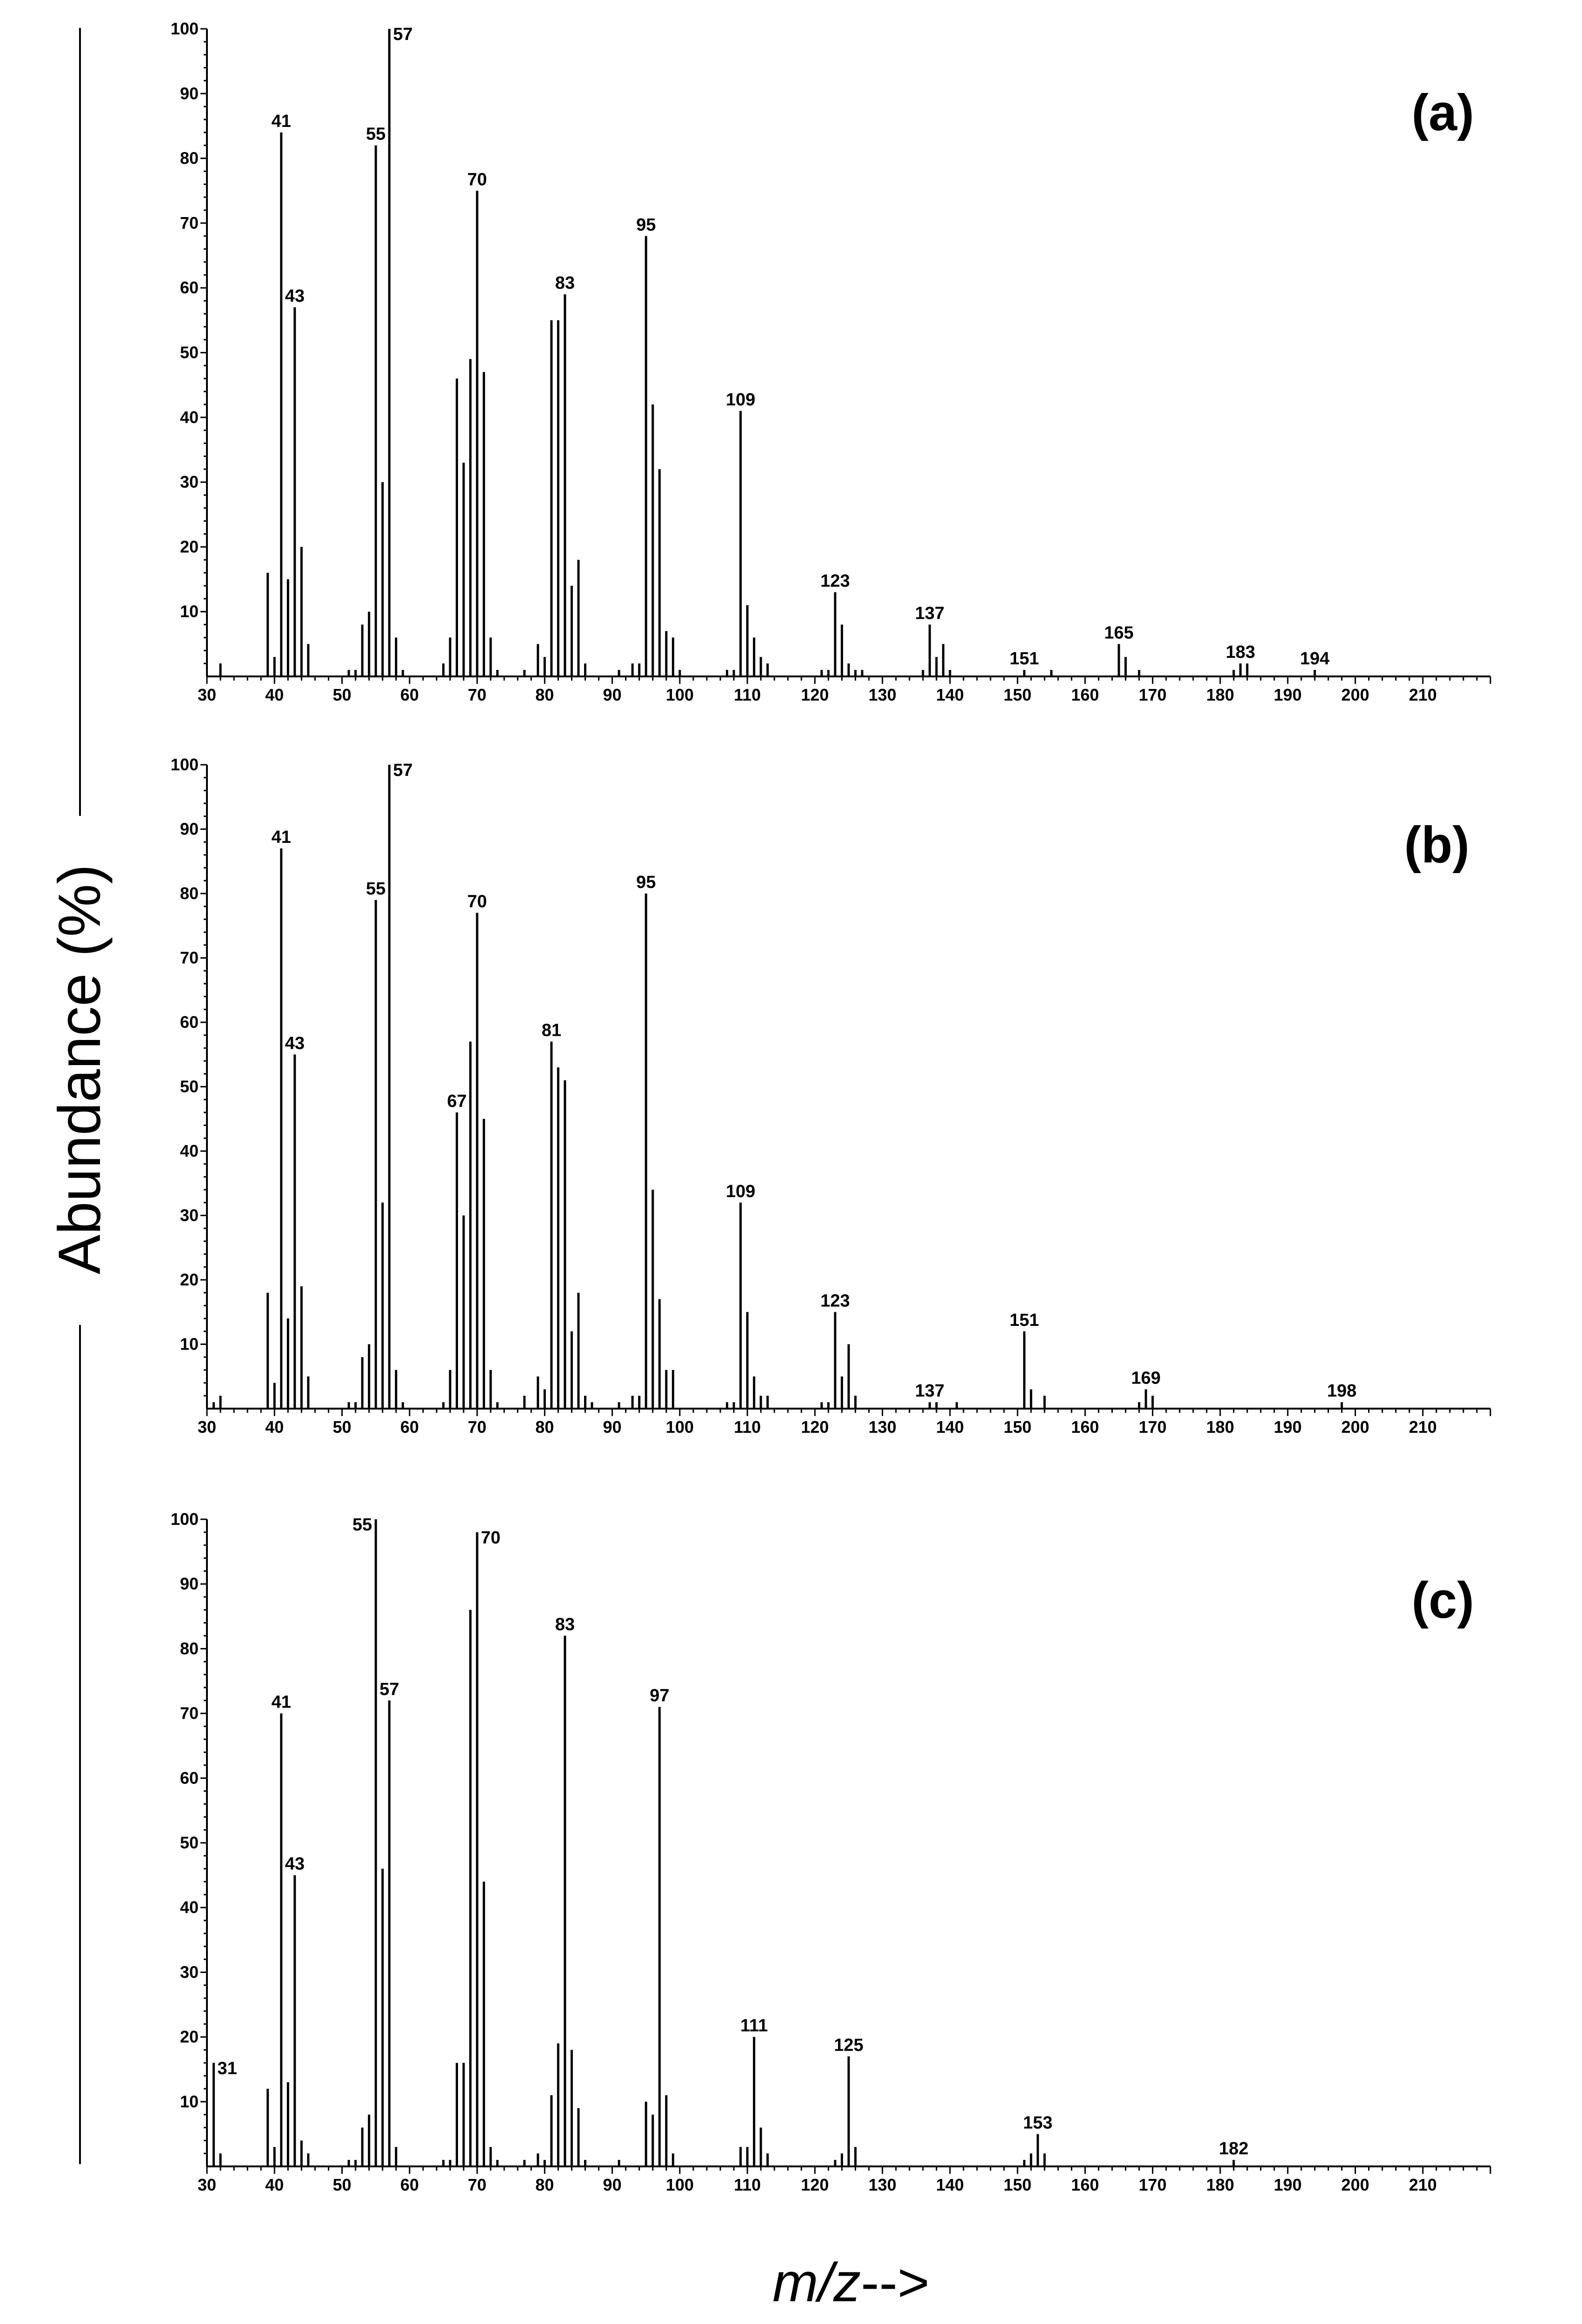 This screenshot has height=2324, width=1582. Describe the element at coordinates (816, 2282) in the screenshot. I see `x-axis-title-italic: m/z` at that location.